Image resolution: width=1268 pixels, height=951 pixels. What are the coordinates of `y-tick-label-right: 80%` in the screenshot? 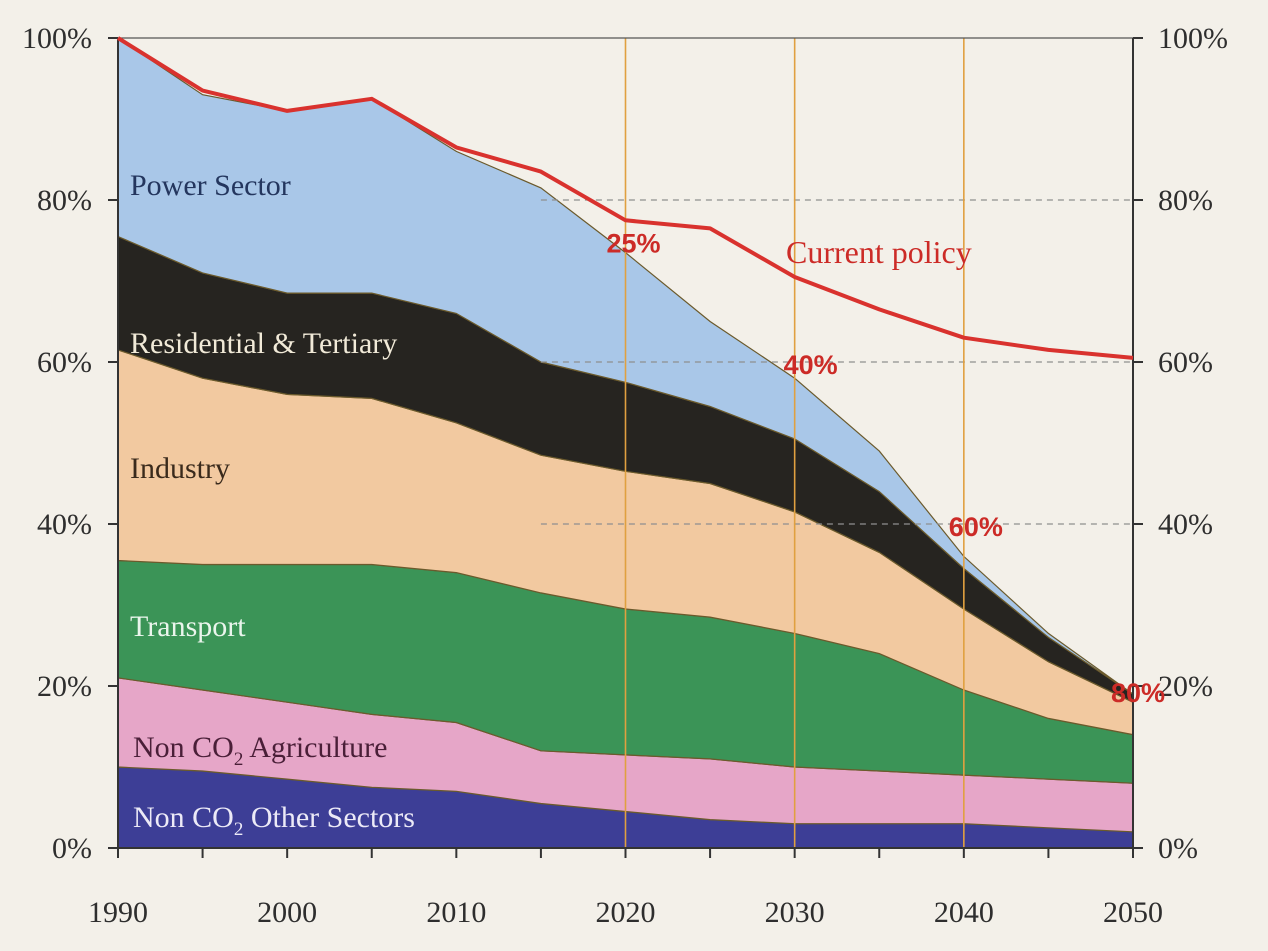 It's located at (1185, 200).